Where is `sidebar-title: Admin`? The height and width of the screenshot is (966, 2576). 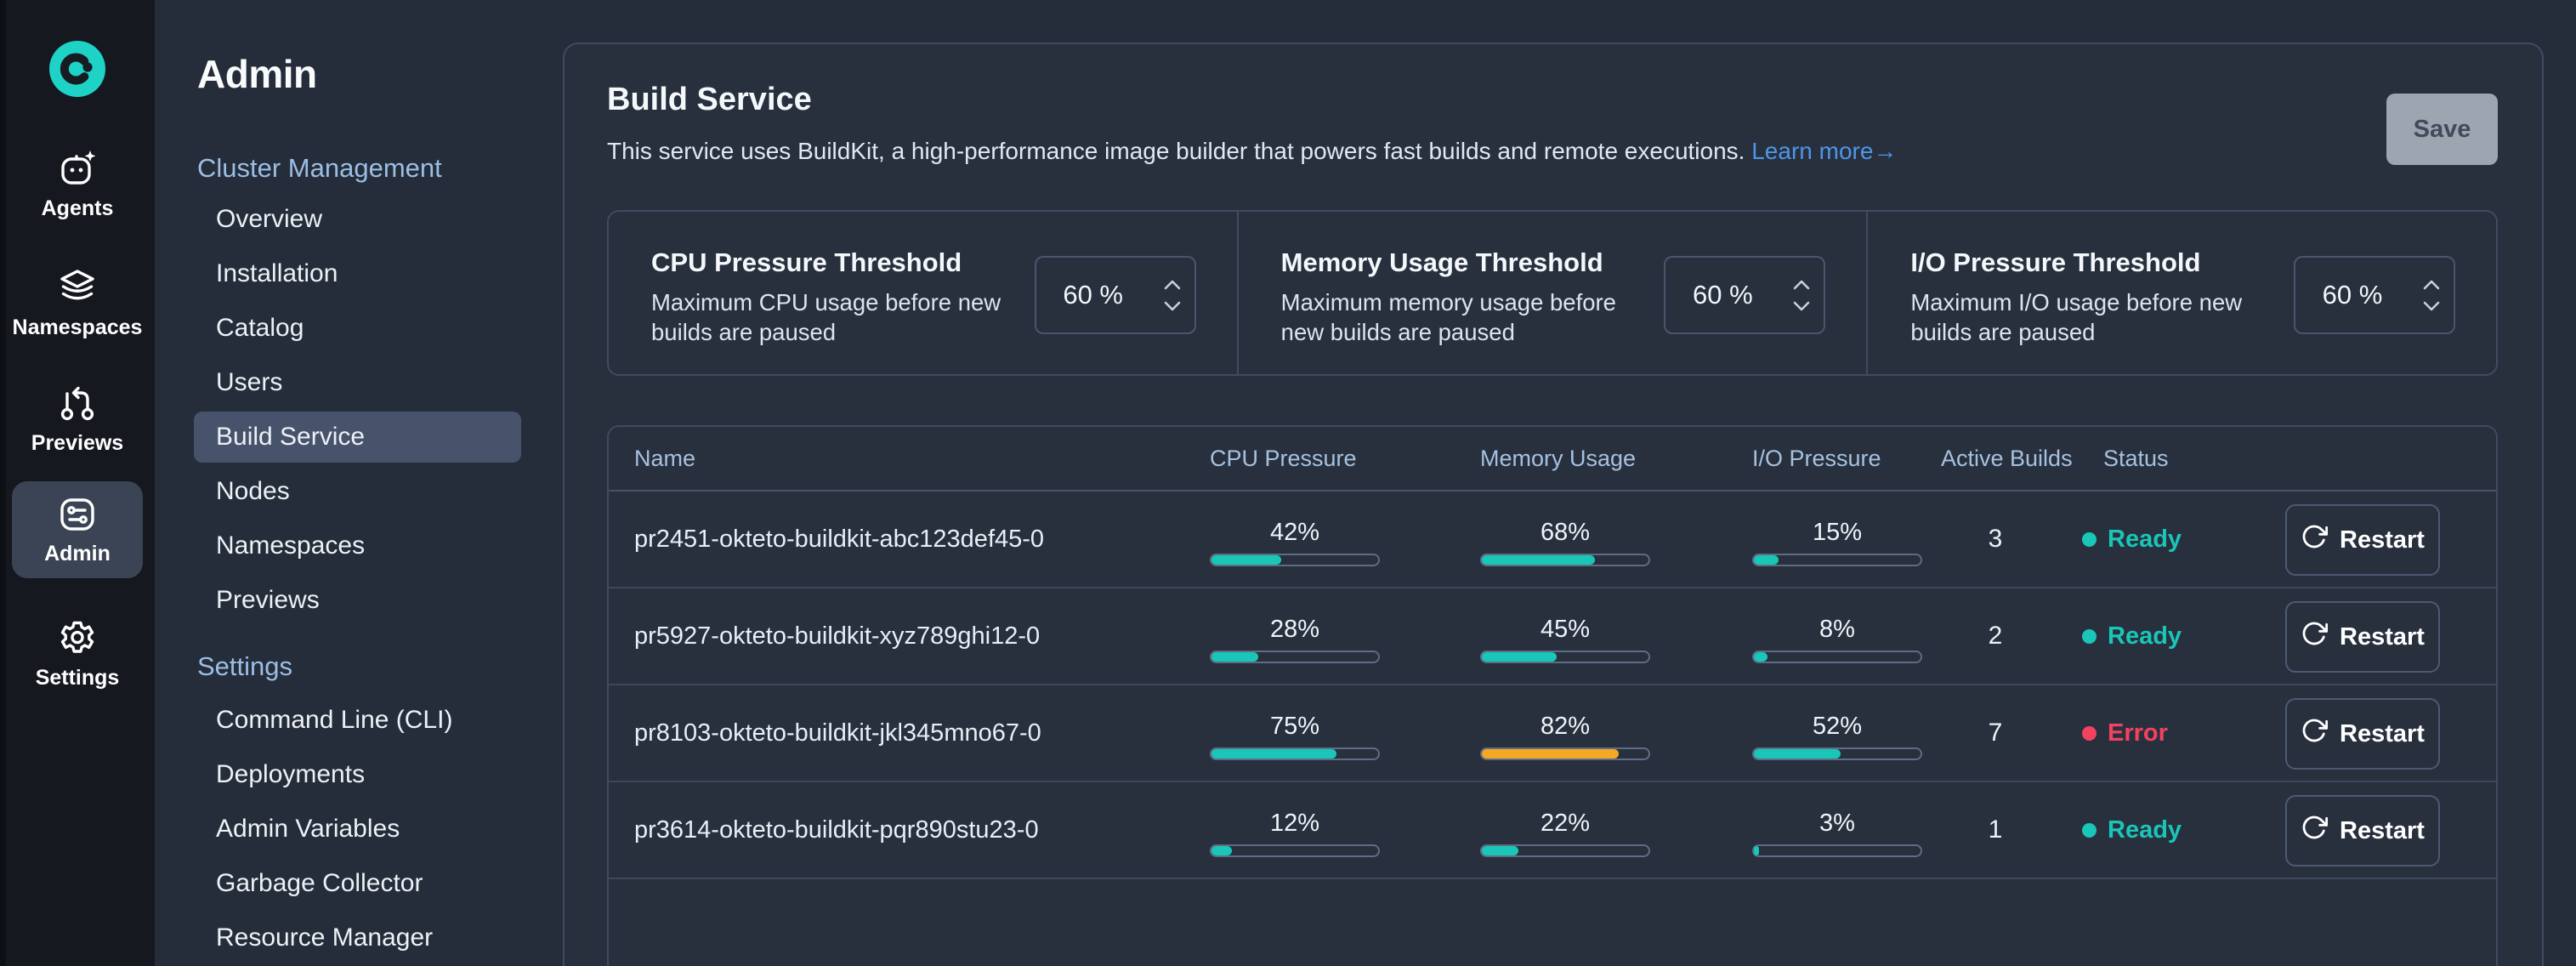
sidebar-title: Admin is located at coordinates (257, 74).